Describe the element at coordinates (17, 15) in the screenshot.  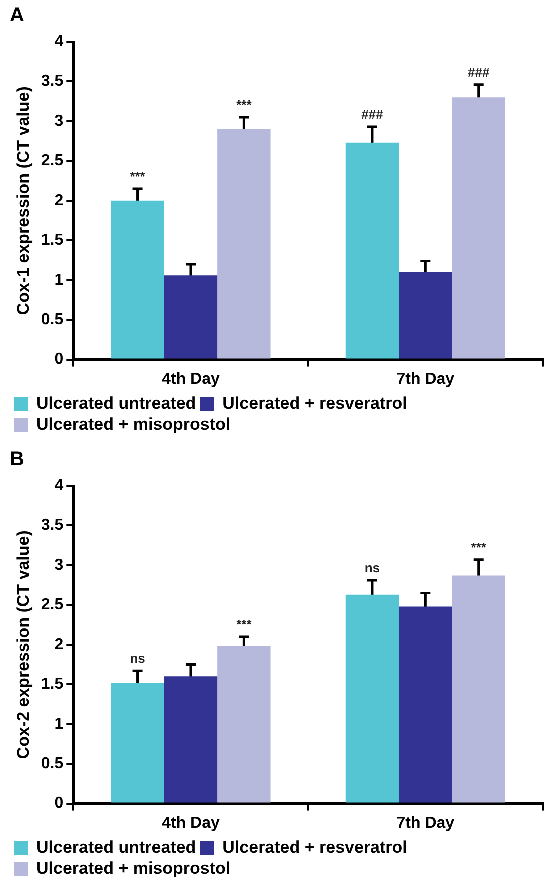
I see `chart-title: A` at that location.